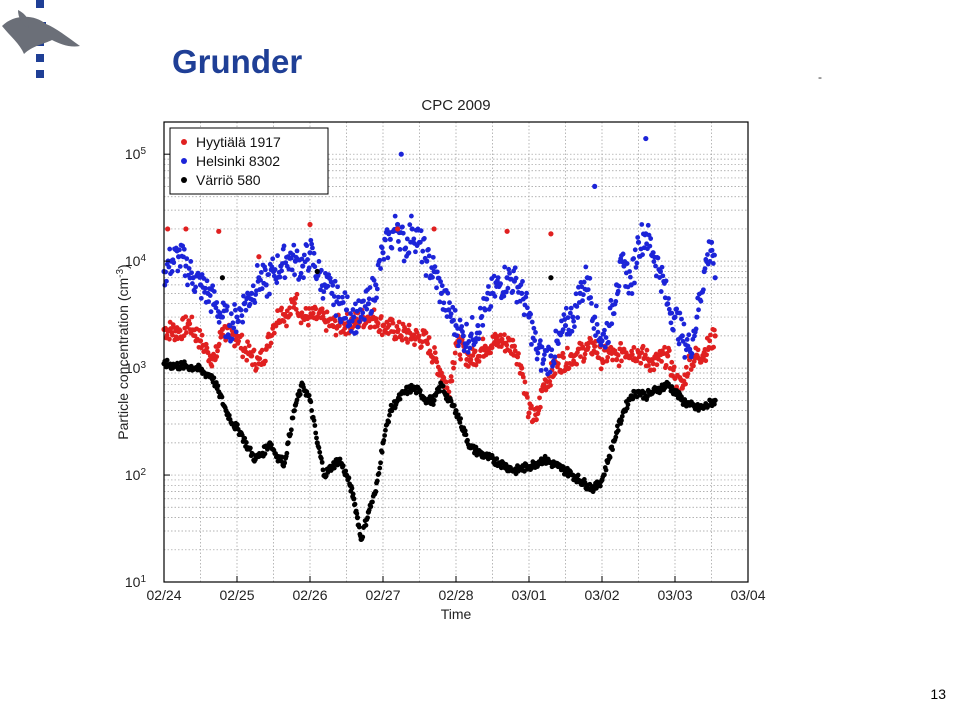 The width and height of the screenshot is (960, 702). What do you see at coordinates (238, 142) in the screenshot?
I see `legend-label-hyytiala: Hyytiälä 1917` at bounding box center [238, 142].